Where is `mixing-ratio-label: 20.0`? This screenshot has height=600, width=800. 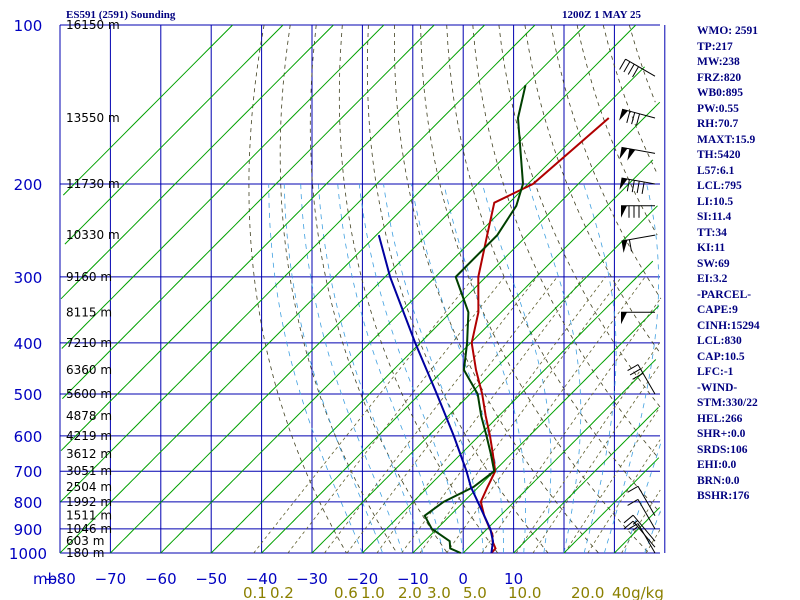
mixing-ratio-label: 20.0 is located at coordinates (587, 592).